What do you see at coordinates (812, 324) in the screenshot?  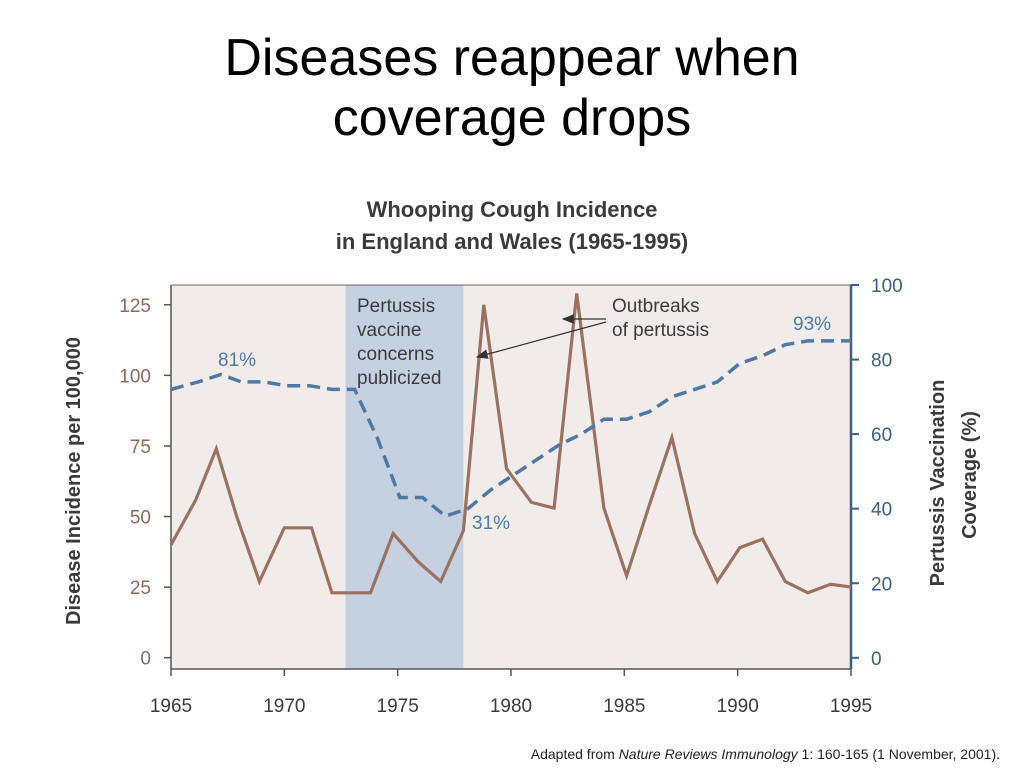 I see `coverage-93-label: 93%` at bounding box center [812, 324].